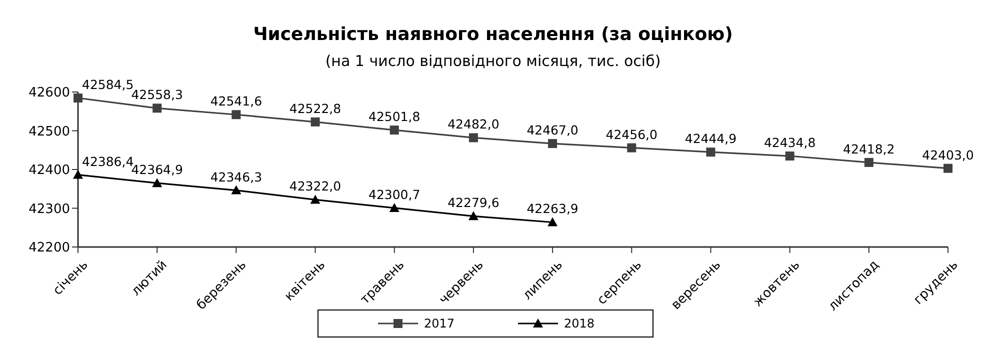 The image size is (986, 359). I want to click on data-label: 42541,6, so click(236, 101).